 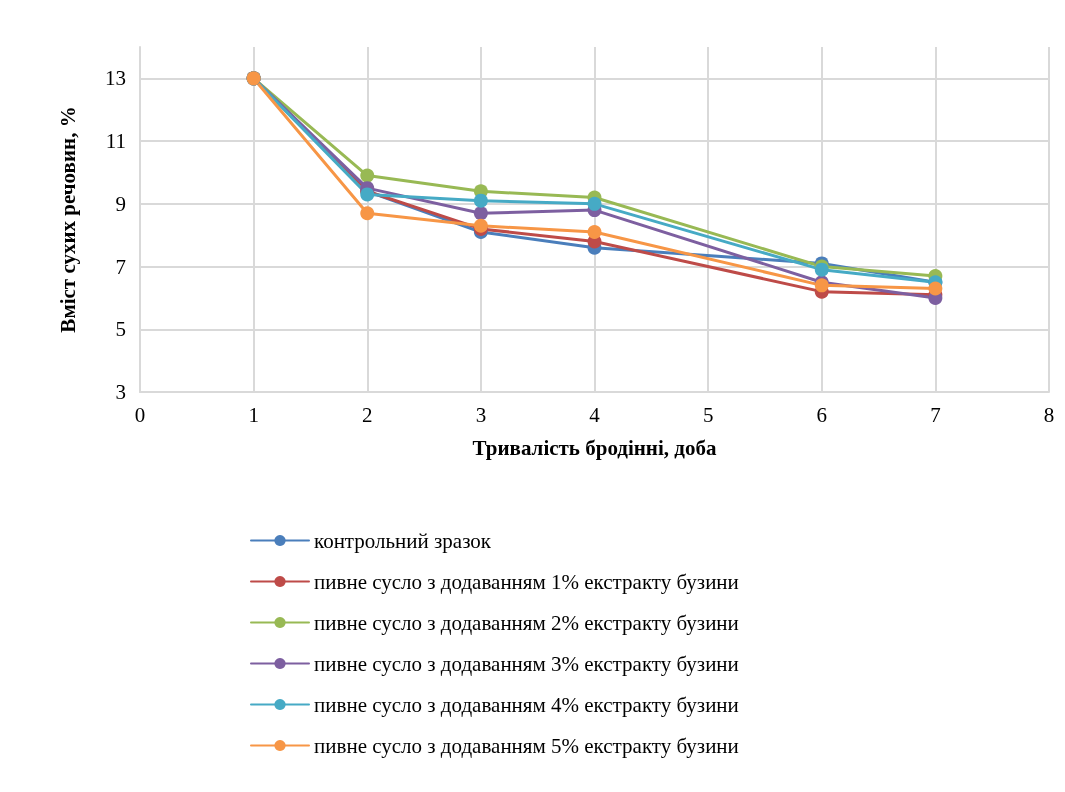 What do you see at coordinates (115, 141) in the screenshot?
I see `y-tick-label: 11` at bounding box center [115, 141].